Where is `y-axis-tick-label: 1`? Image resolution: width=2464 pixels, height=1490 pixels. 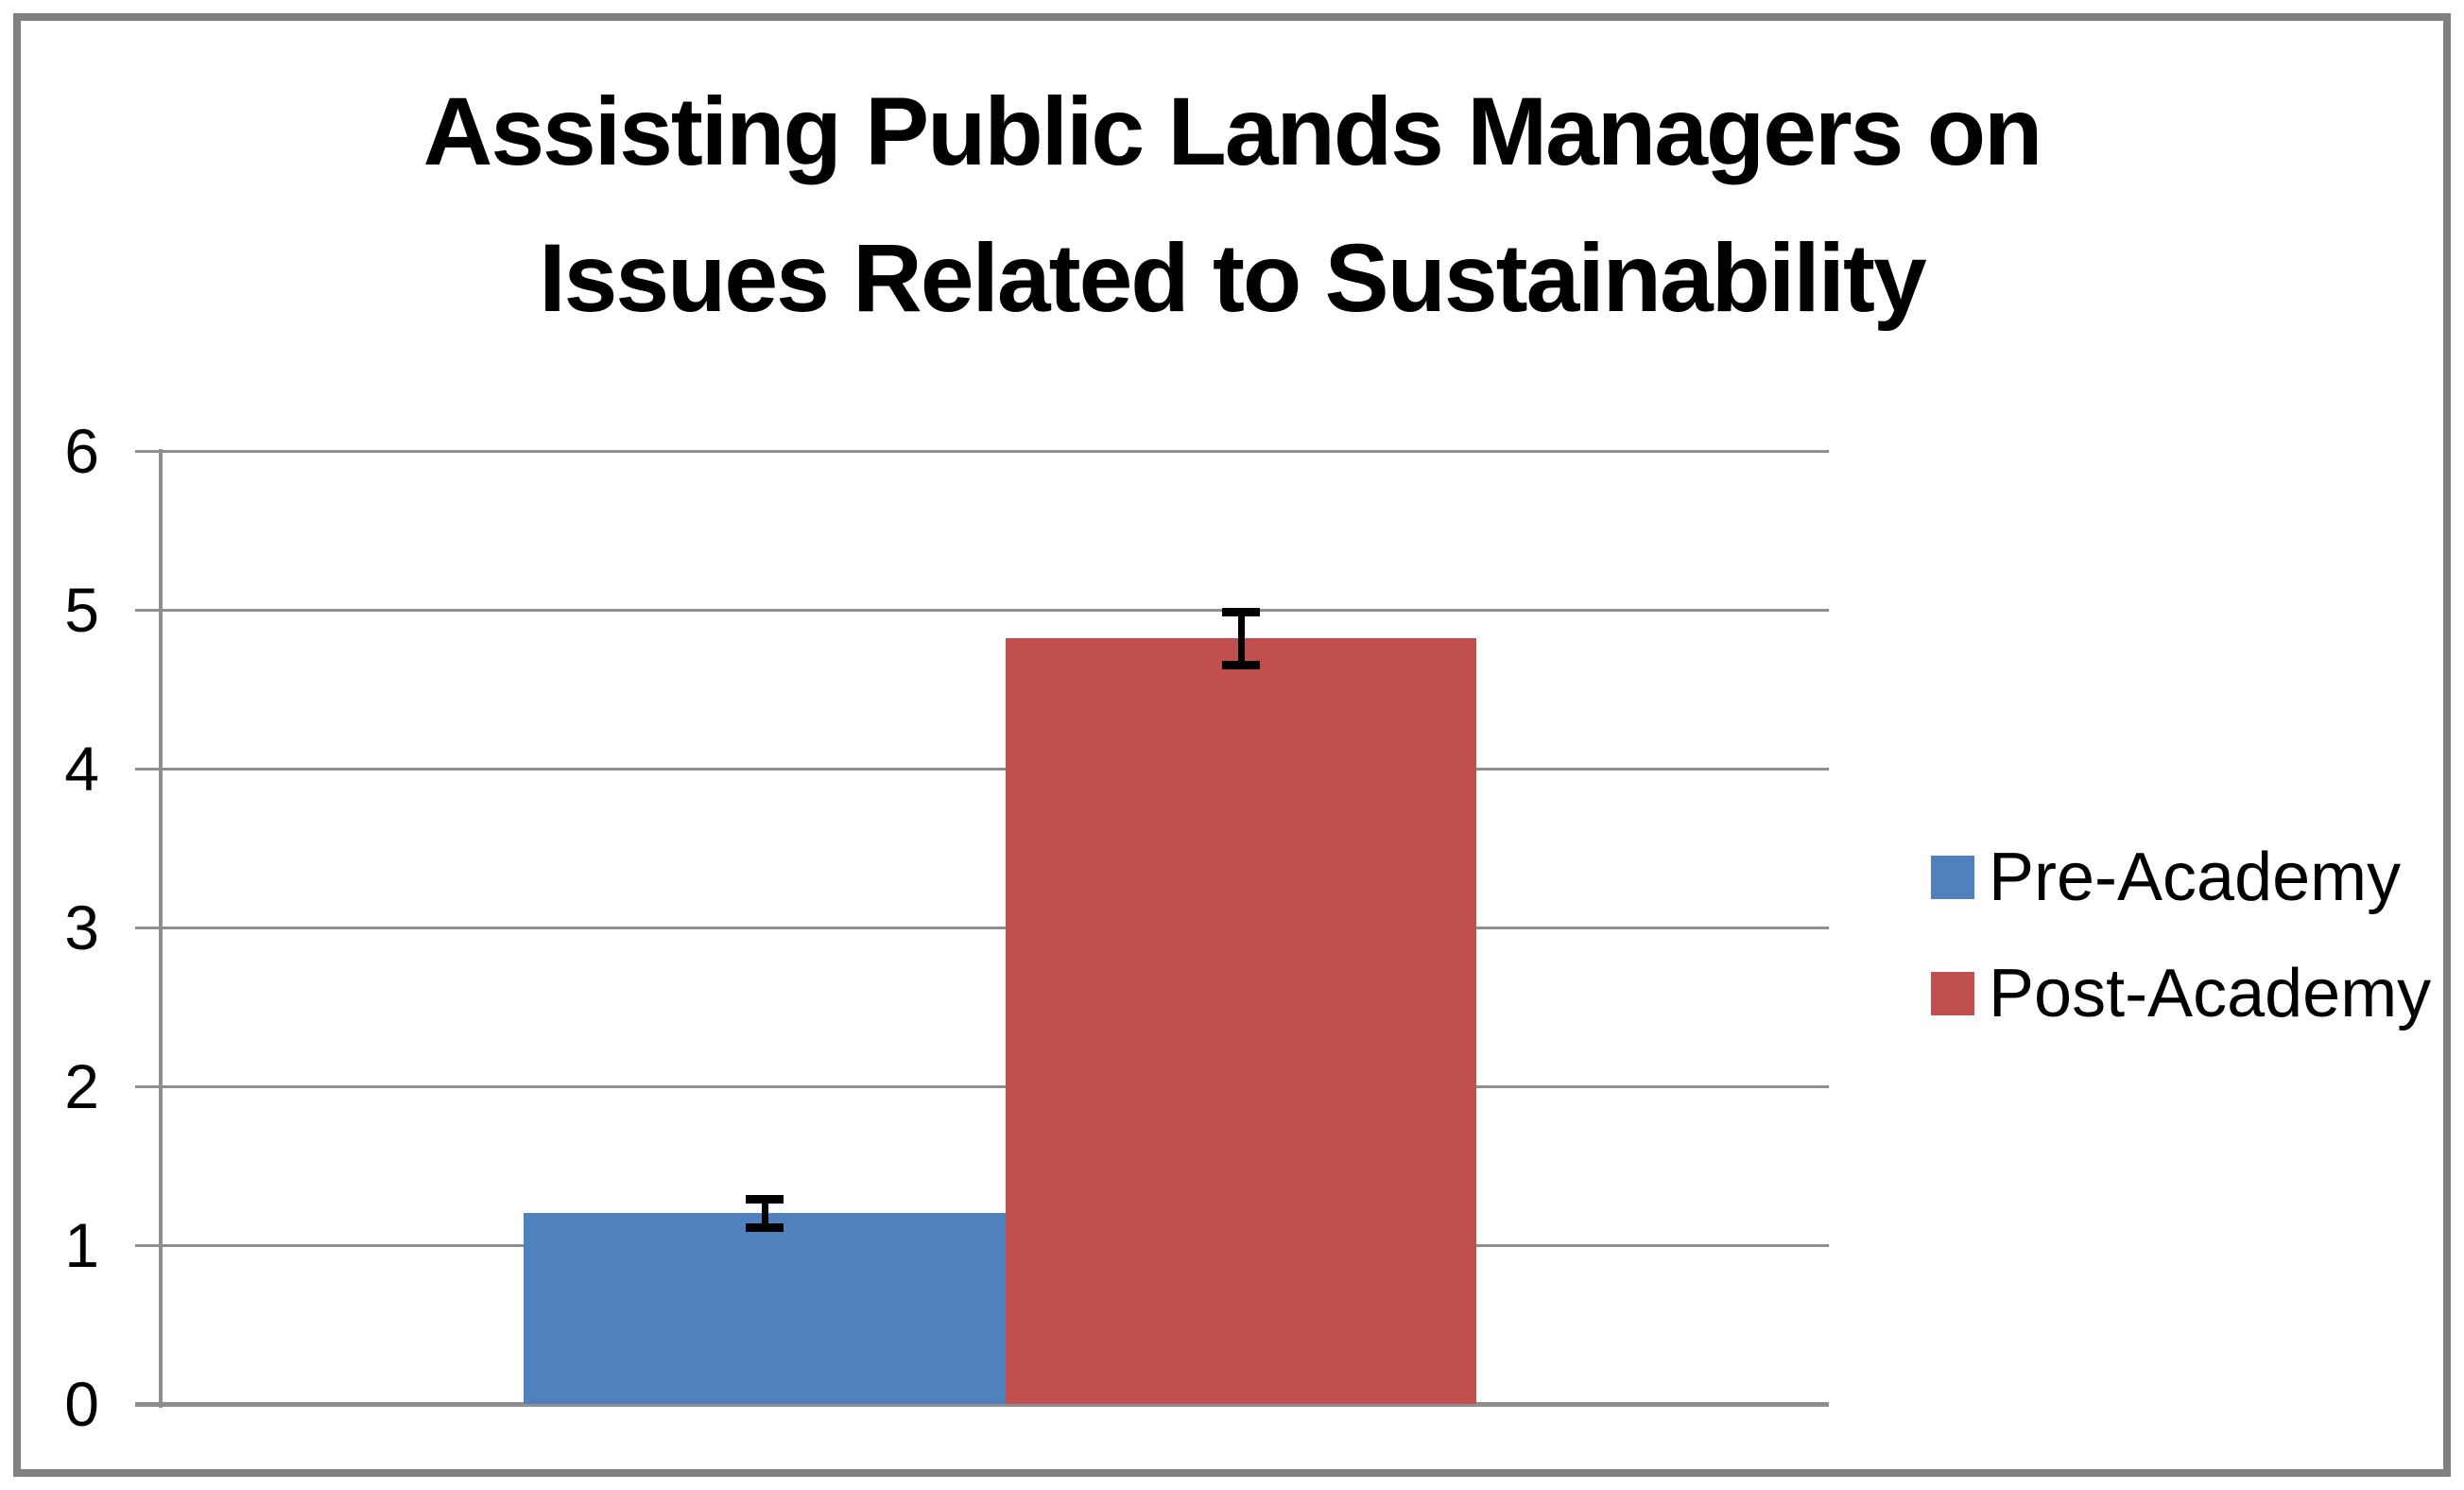
y-axis-tick-label: 1 is located at coordinates (81, 1245).